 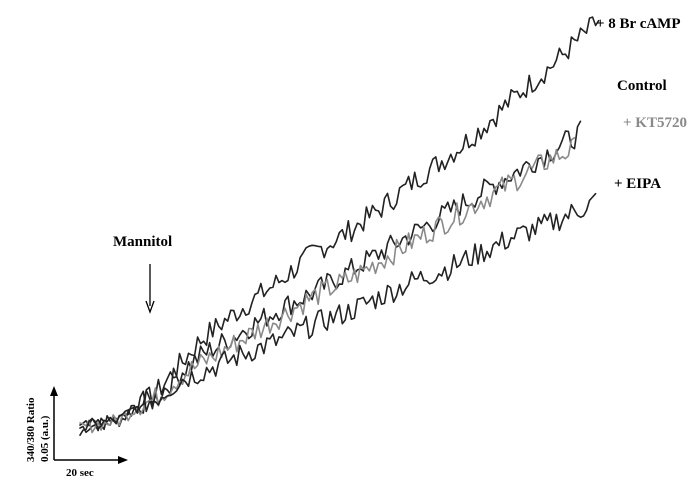 What do you see at coordinates (45, 438) in the screenshot?
I see `scale-bar-y-label-line2: 0.05 (a.u.)` at bounding box center [45, 438].